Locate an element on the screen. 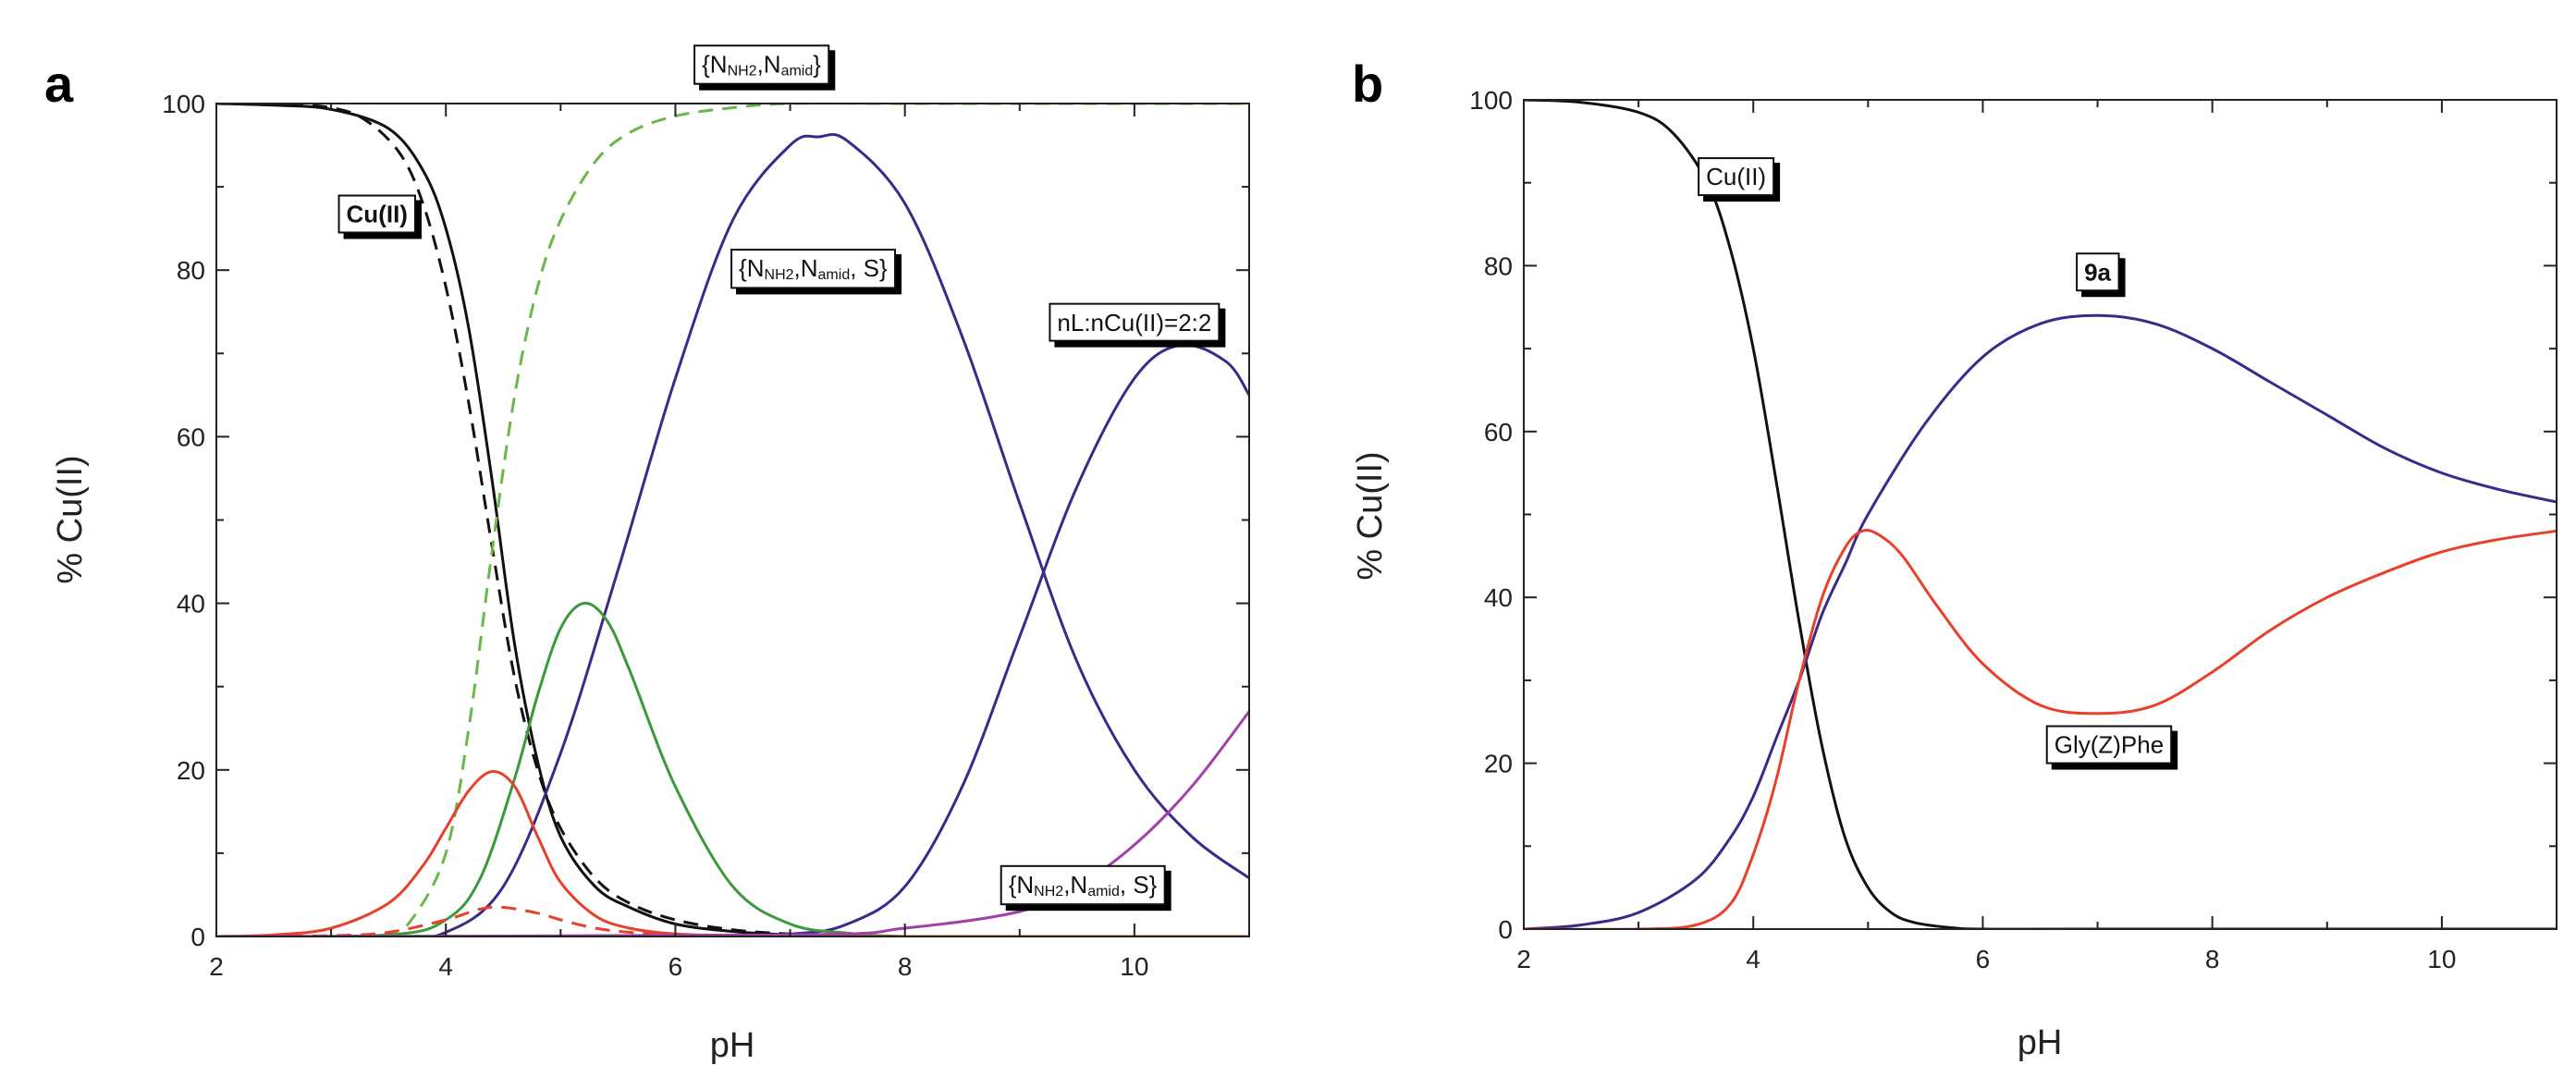  annotation-nns2: {NNH2,Namid, S} is located at coordinates (1083, 885).